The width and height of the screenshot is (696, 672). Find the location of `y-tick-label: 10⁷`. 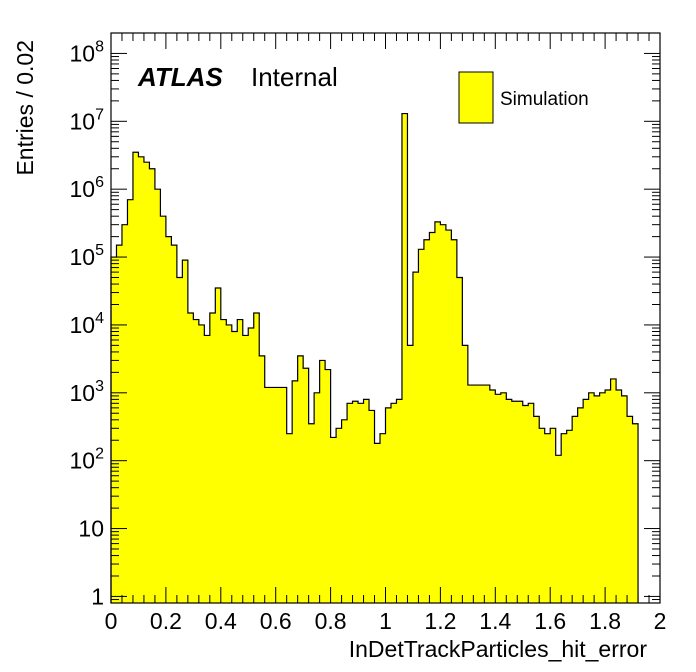

y-tick-label: 10⁷ is located at coordinates (87, 120).